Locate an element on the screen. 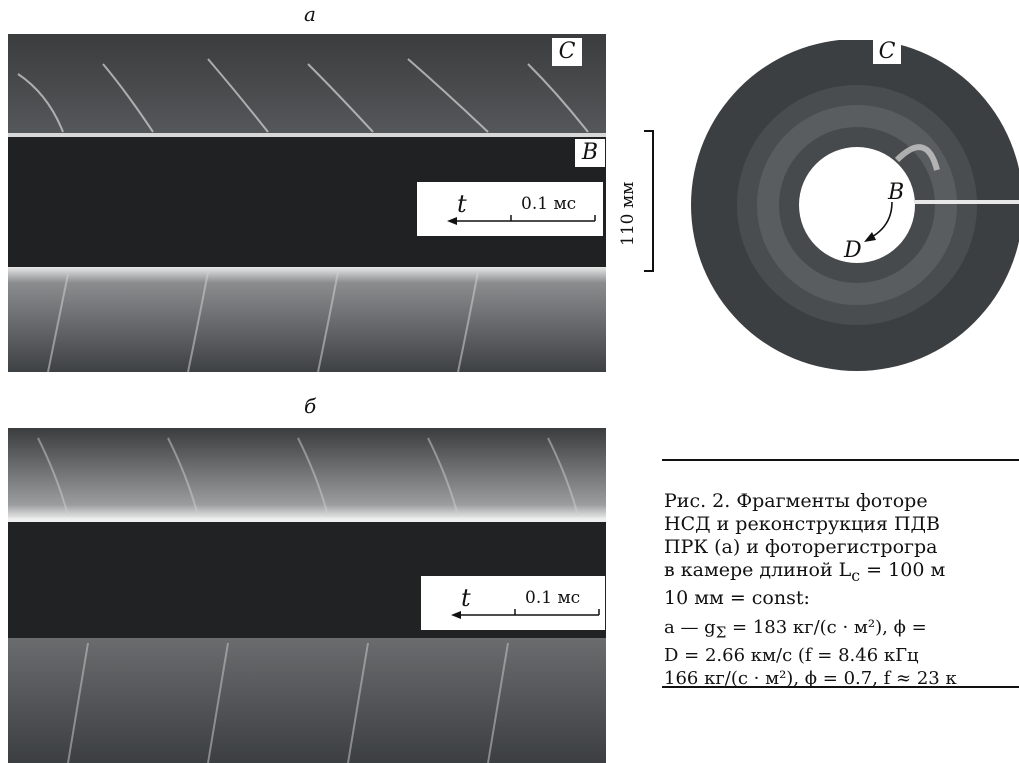  label-c-panel-a: C is located at coordinates (567, 52).